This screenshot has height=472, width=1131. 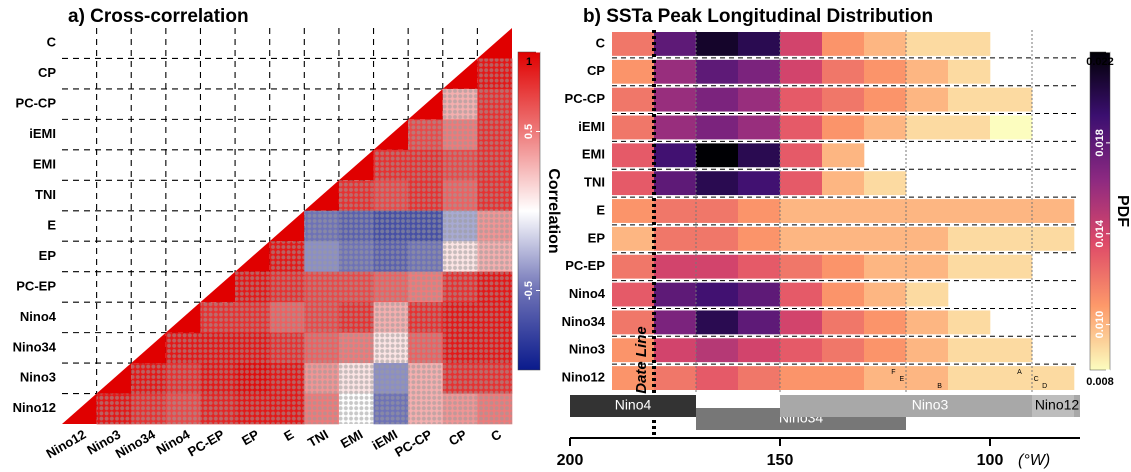 I want to click on row-label: CP, so click(x=596, y=70).